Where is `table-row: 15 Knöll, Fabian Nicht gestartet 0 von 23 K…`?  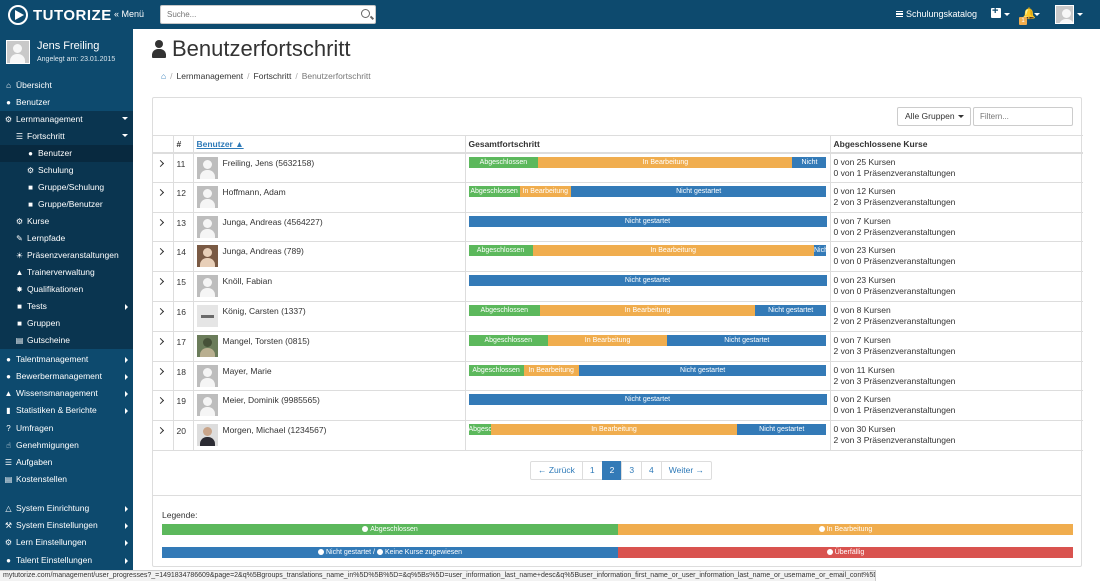
table-row: 15 Knöll, Fabian Nicht gestartet 0 von 23 K… is located at coordinates (618, 286).